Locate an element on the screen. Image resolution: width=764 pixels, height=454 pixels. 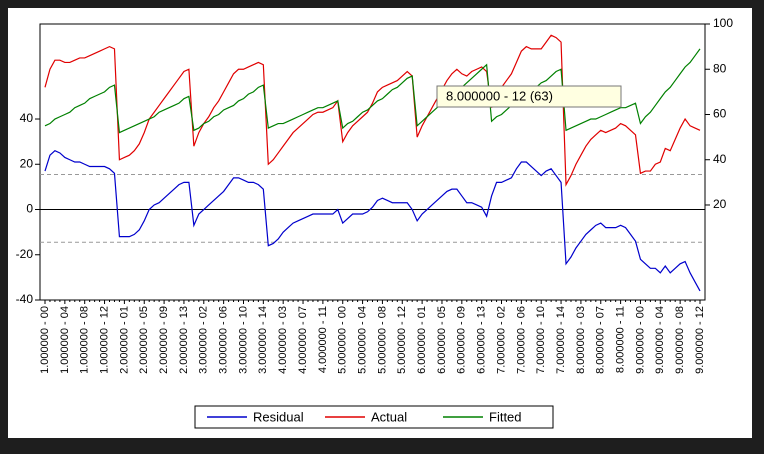
y-tick-label: 20 is located at coordinates (27, 163).